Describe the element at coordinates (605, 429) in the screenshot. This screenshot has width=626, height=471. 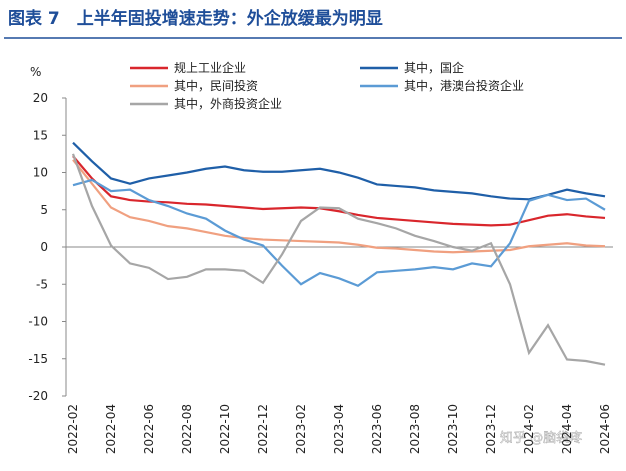
I see `x-tick-label: 2024-06` at that location.